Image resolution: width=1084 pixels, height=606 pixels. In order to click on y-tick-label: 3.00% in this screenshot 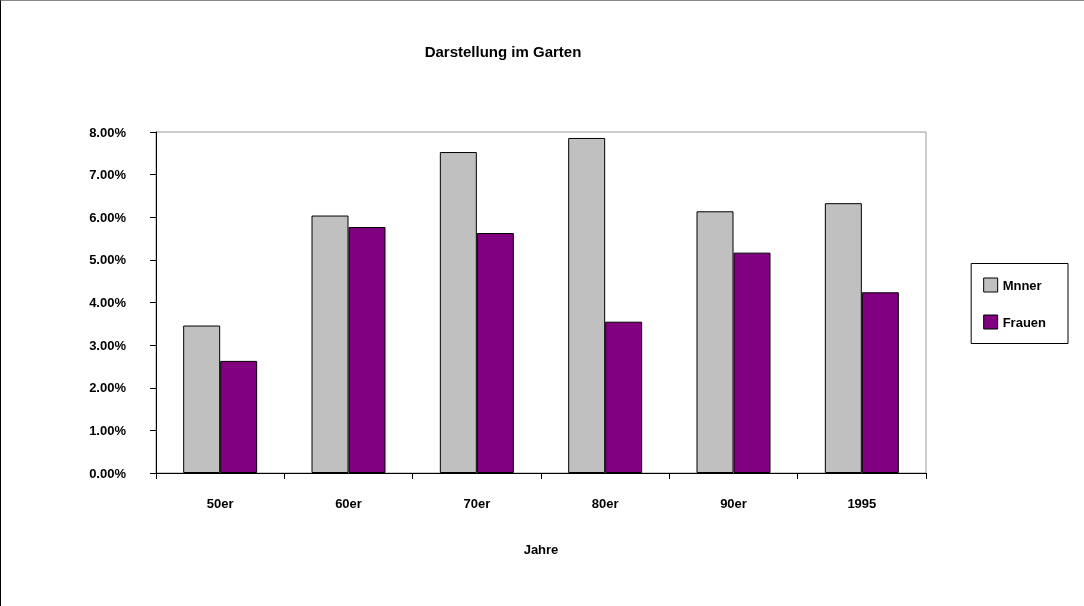, I will do `click(108, 345)`.